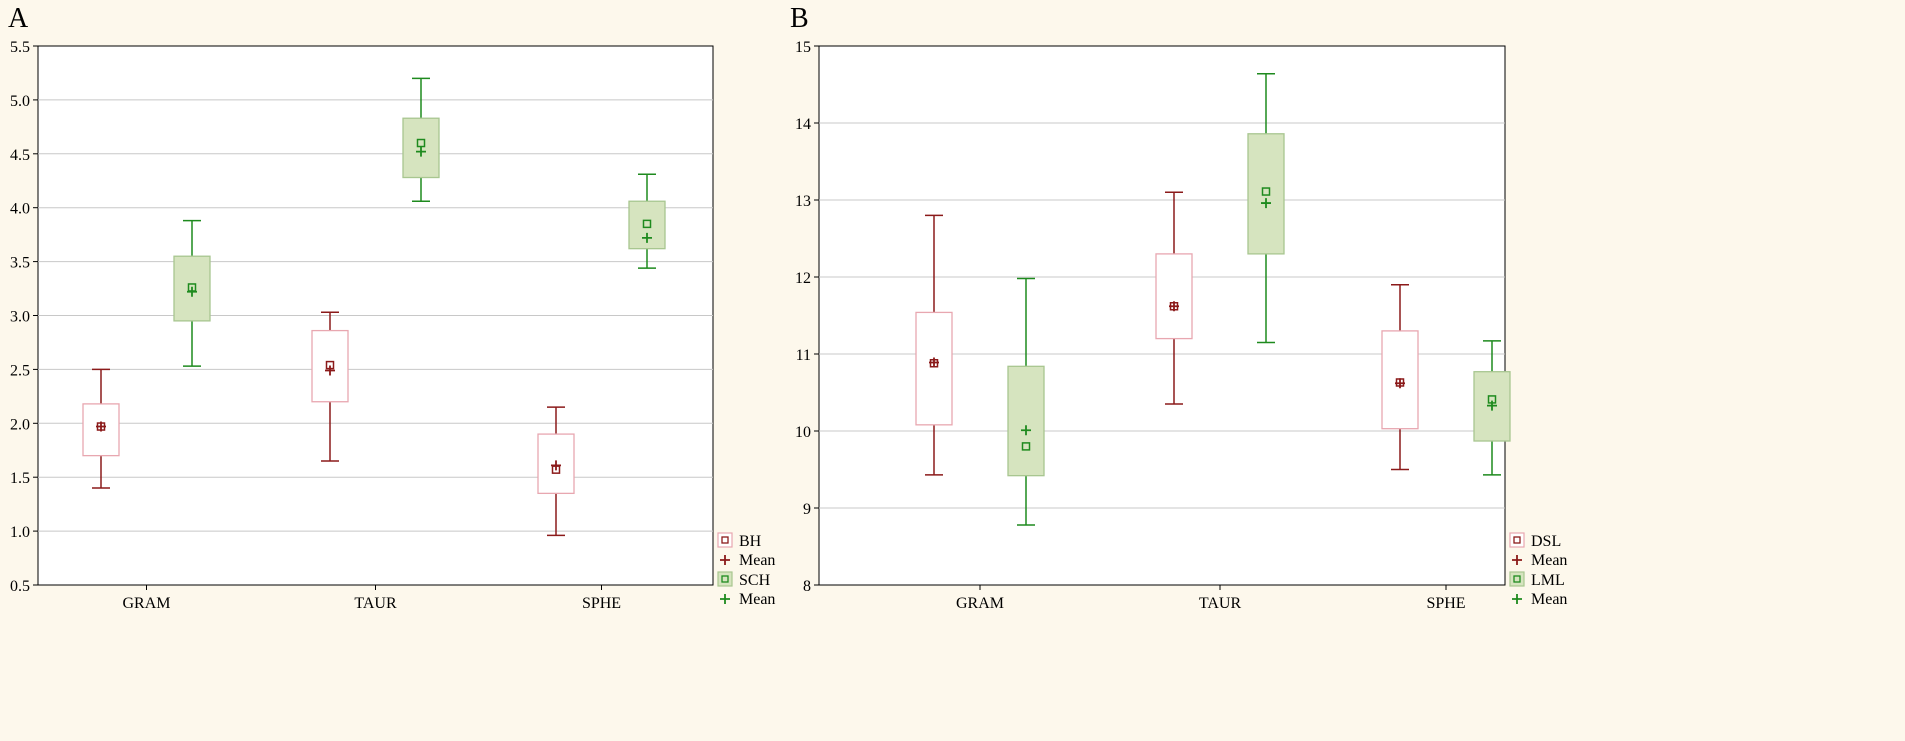 This screenshot has width=1905, height=741. Describe the element at coordinates (1400, 383) in the screenshot. I see `mean-marker-dsl-sphe` at that location.